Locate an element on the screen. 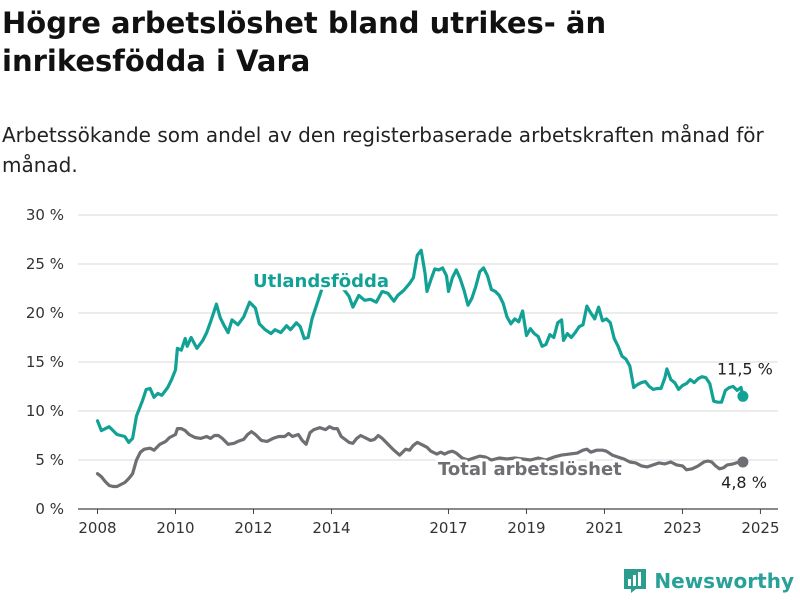  end-value-label-total-arbetsloshet: 4,8 % is located at coordinates (744, 482).